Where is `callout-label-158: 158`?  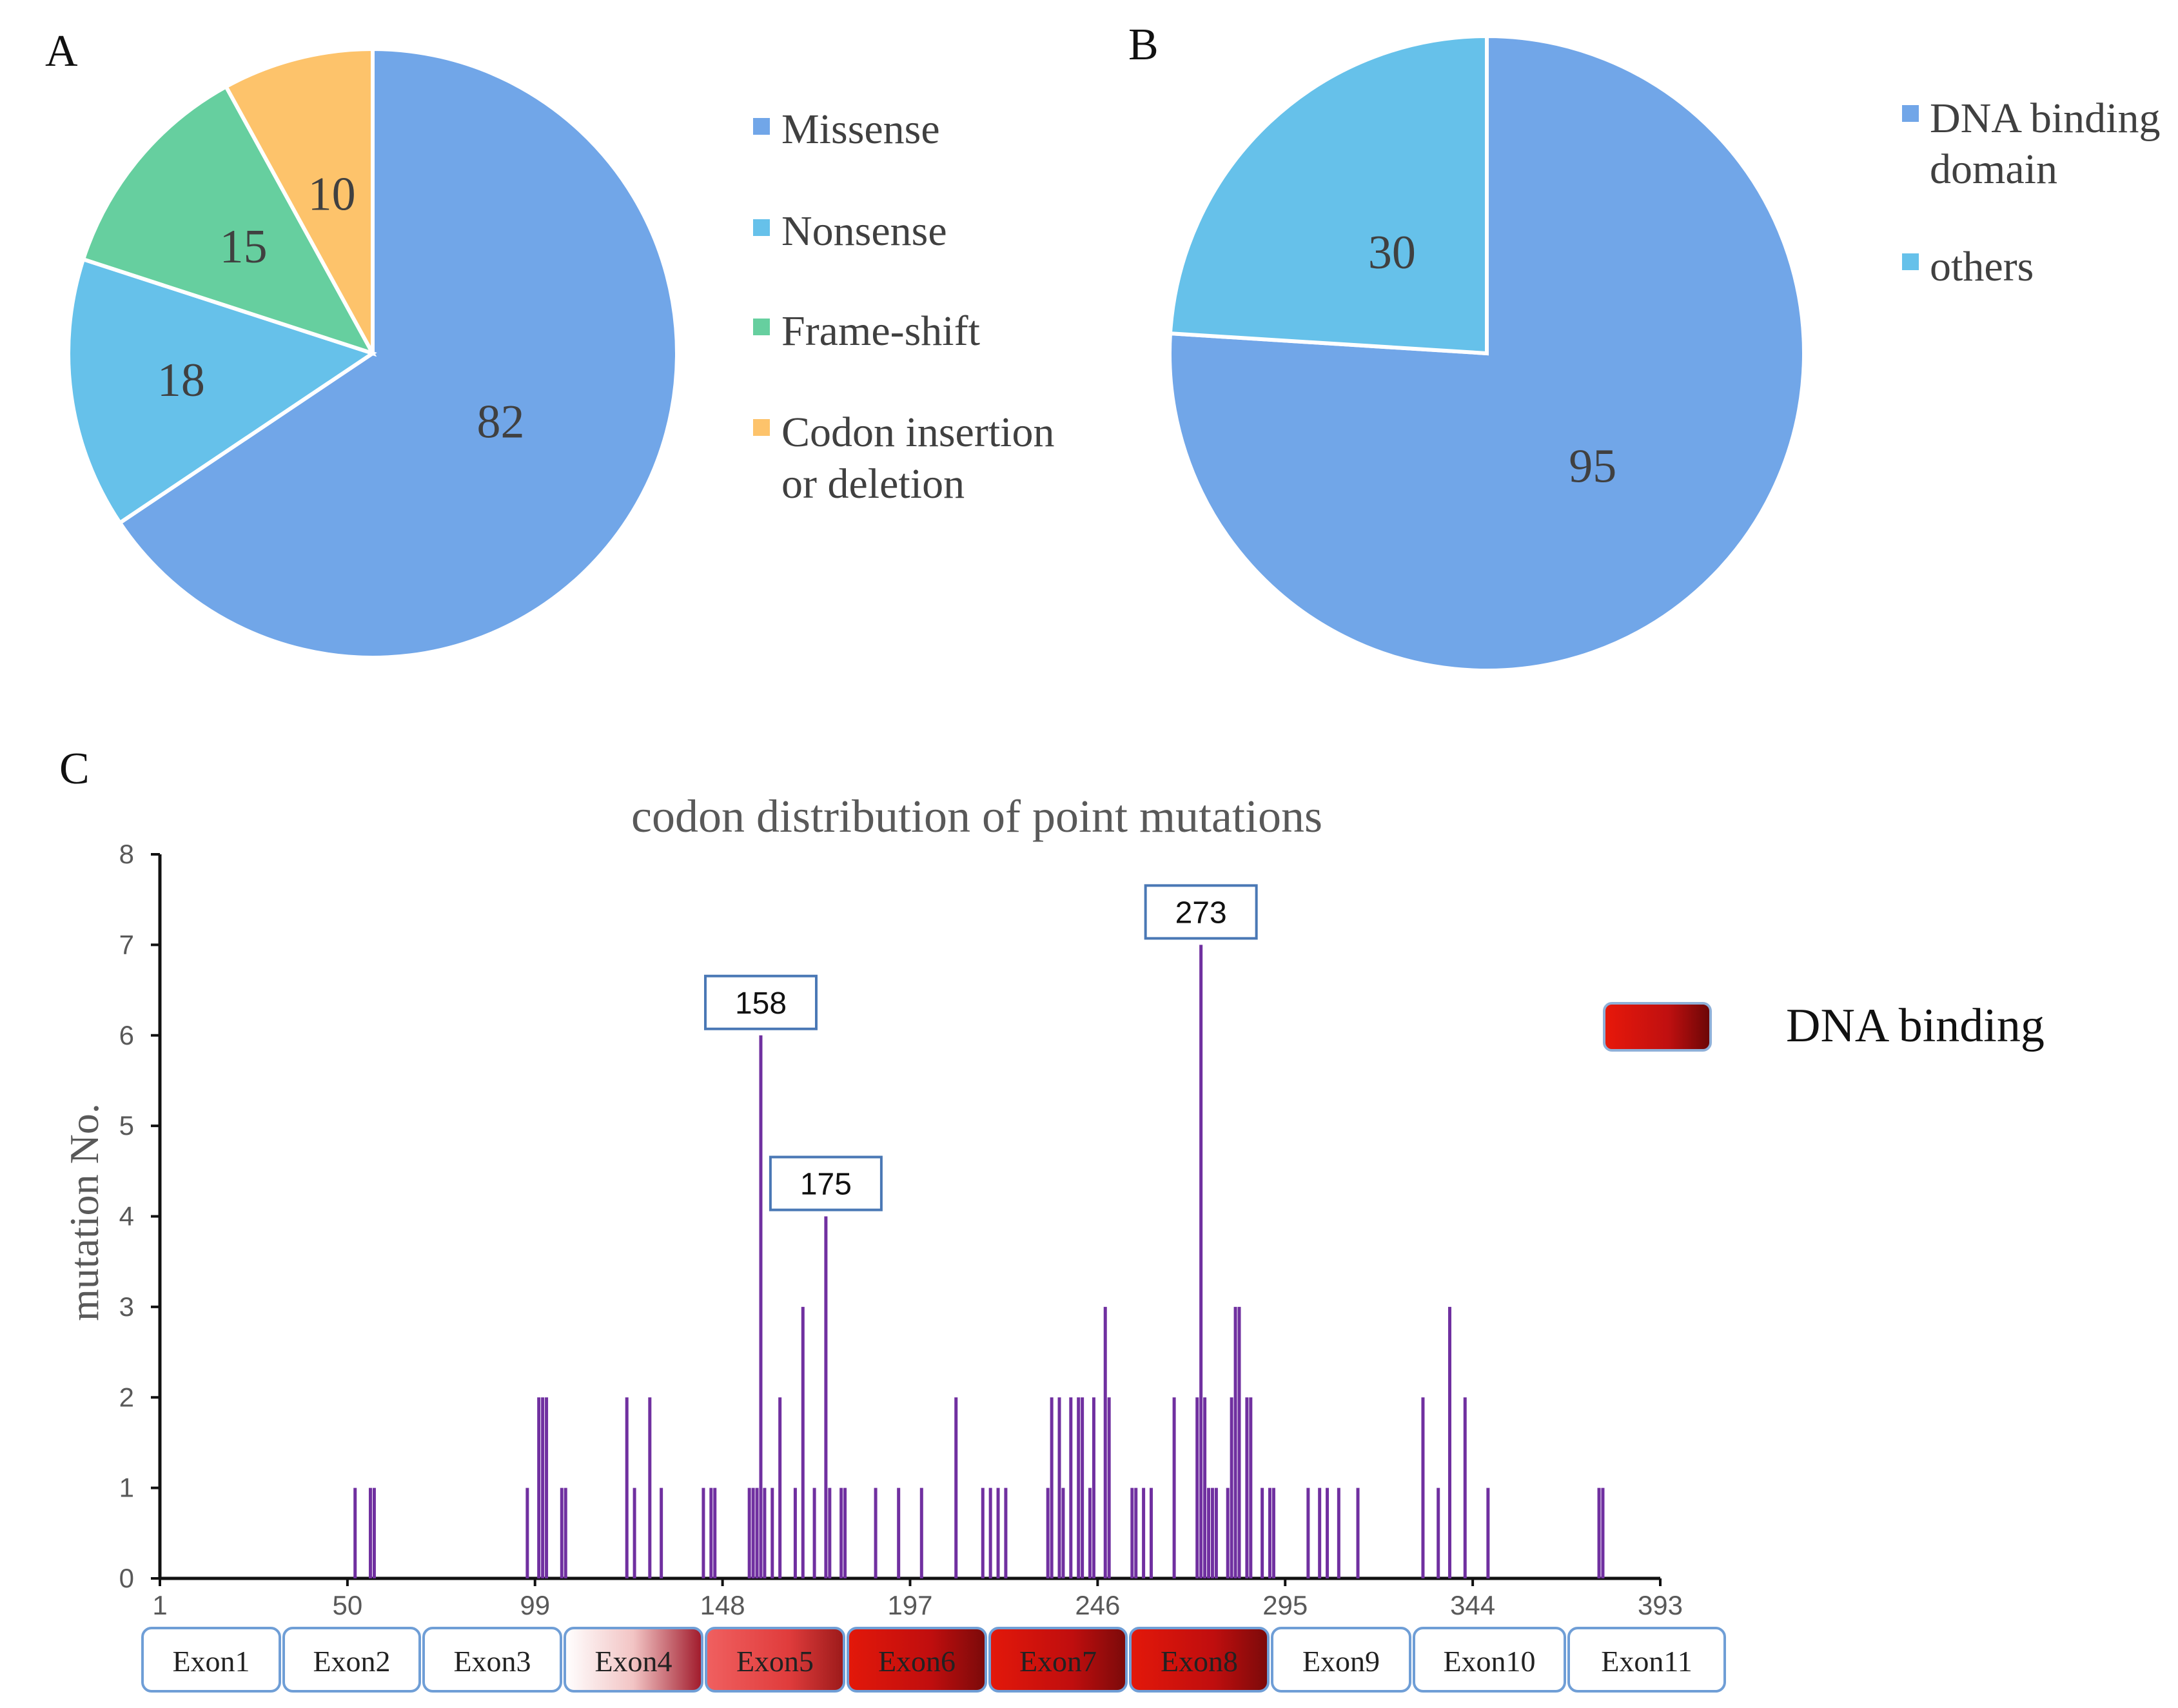 callout-label-158: 158 is located at coordinates (761, 1004).